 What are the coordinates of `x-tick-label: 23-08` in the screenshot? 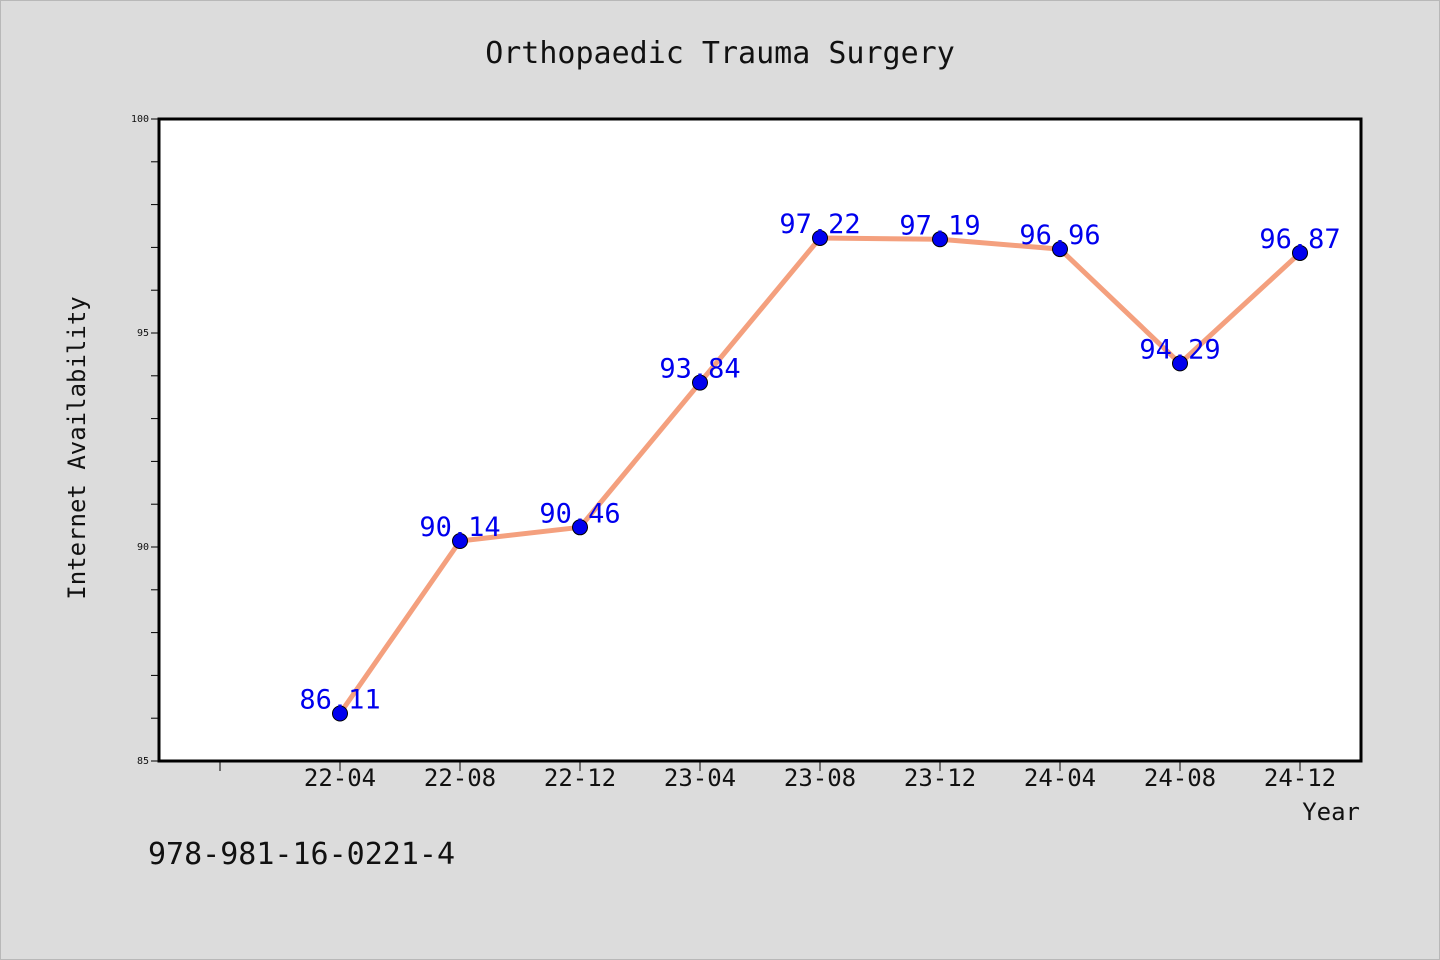 It's located at (820, 778).